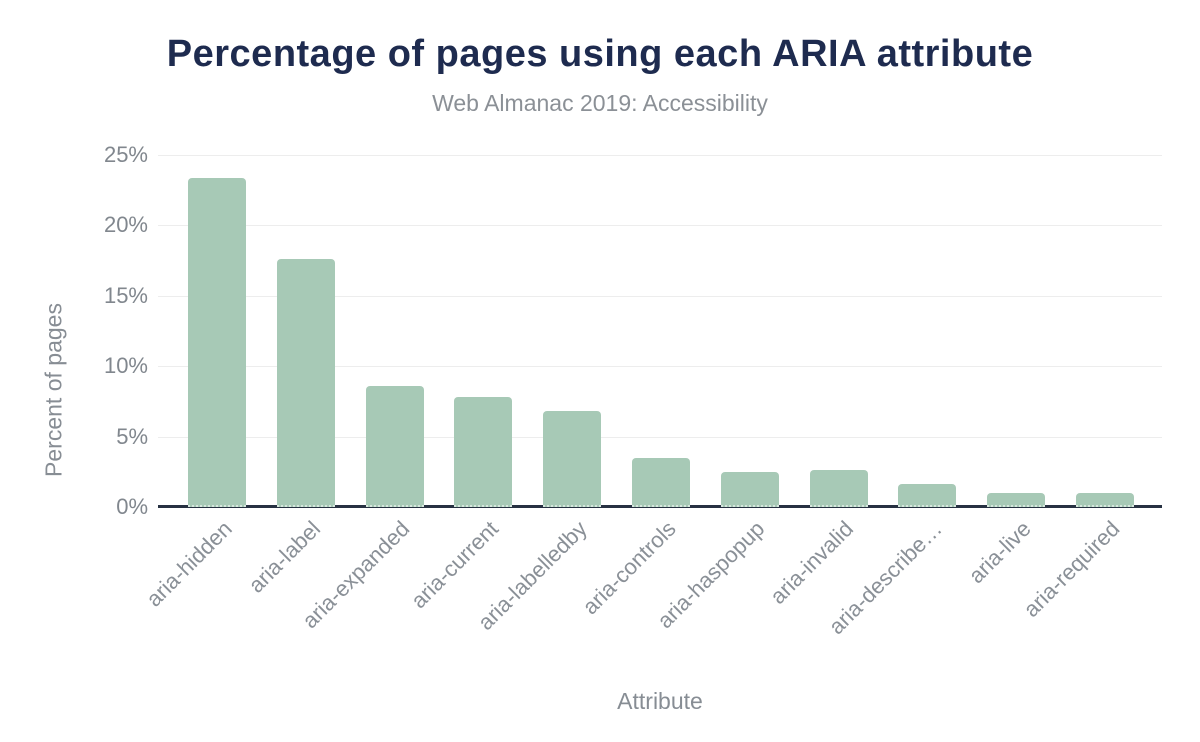  I want to click on bar-aria-labelledby, so click(572, 459).